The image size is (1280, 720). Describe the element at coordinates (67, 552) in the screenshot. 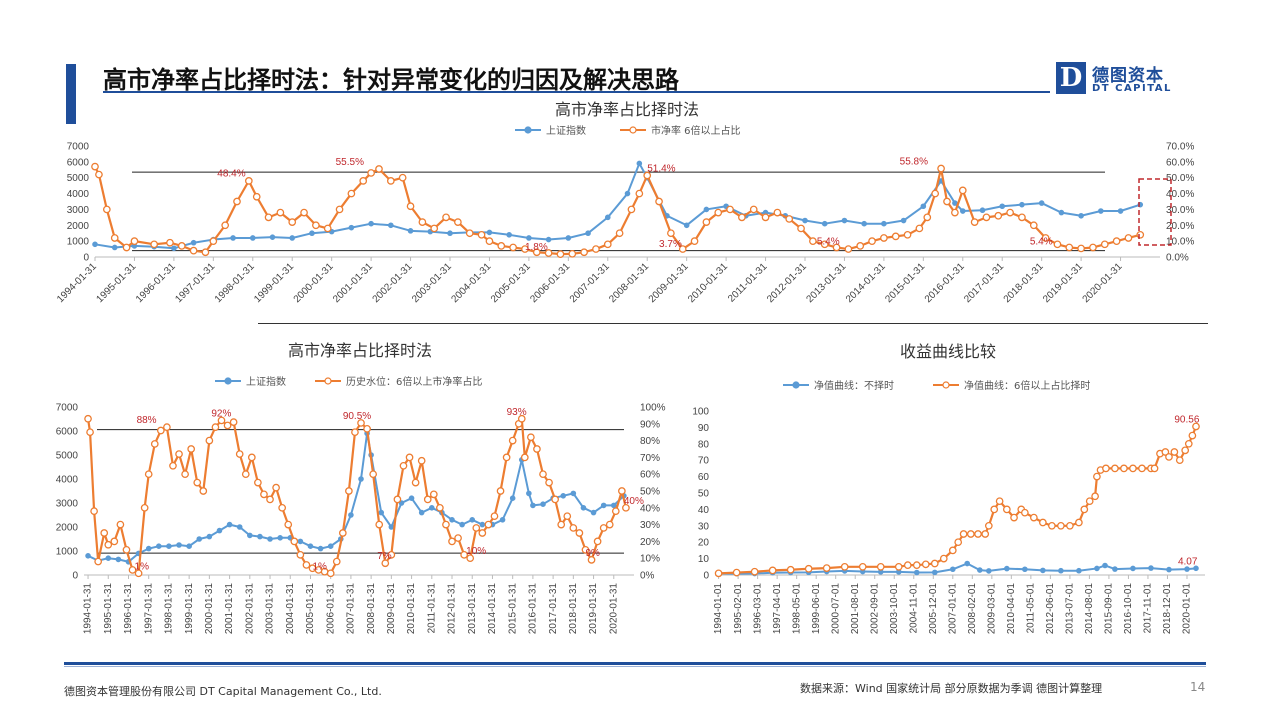

I see `c2-ytick-left-1: 1000` at that location.